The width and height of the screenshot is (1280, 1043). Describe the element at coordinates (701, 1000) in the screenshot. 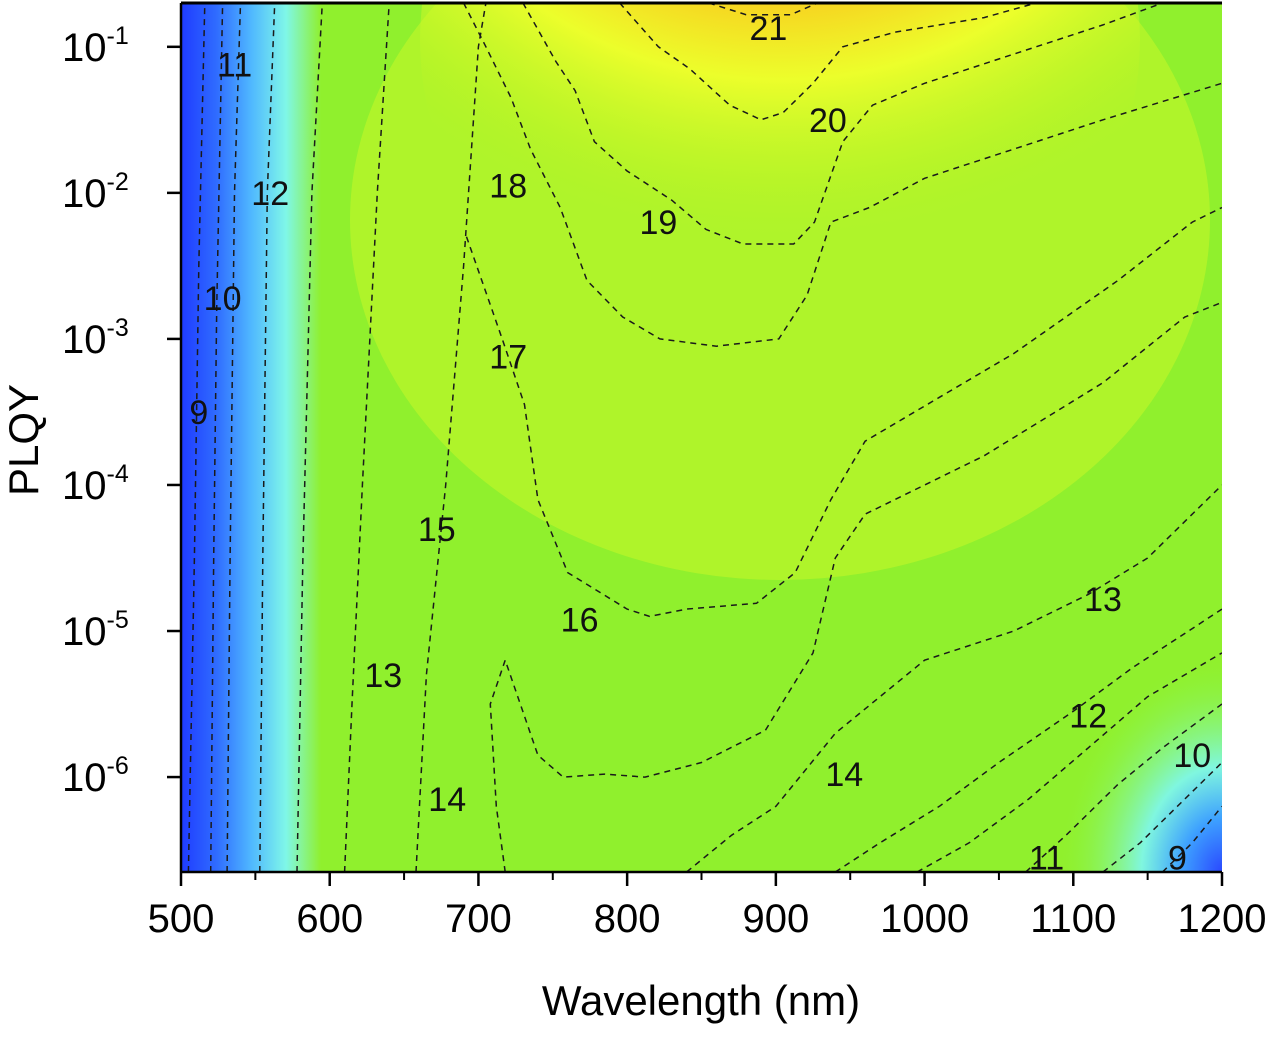

I see `x-axis-title: Wavelength (nm)` at that location.